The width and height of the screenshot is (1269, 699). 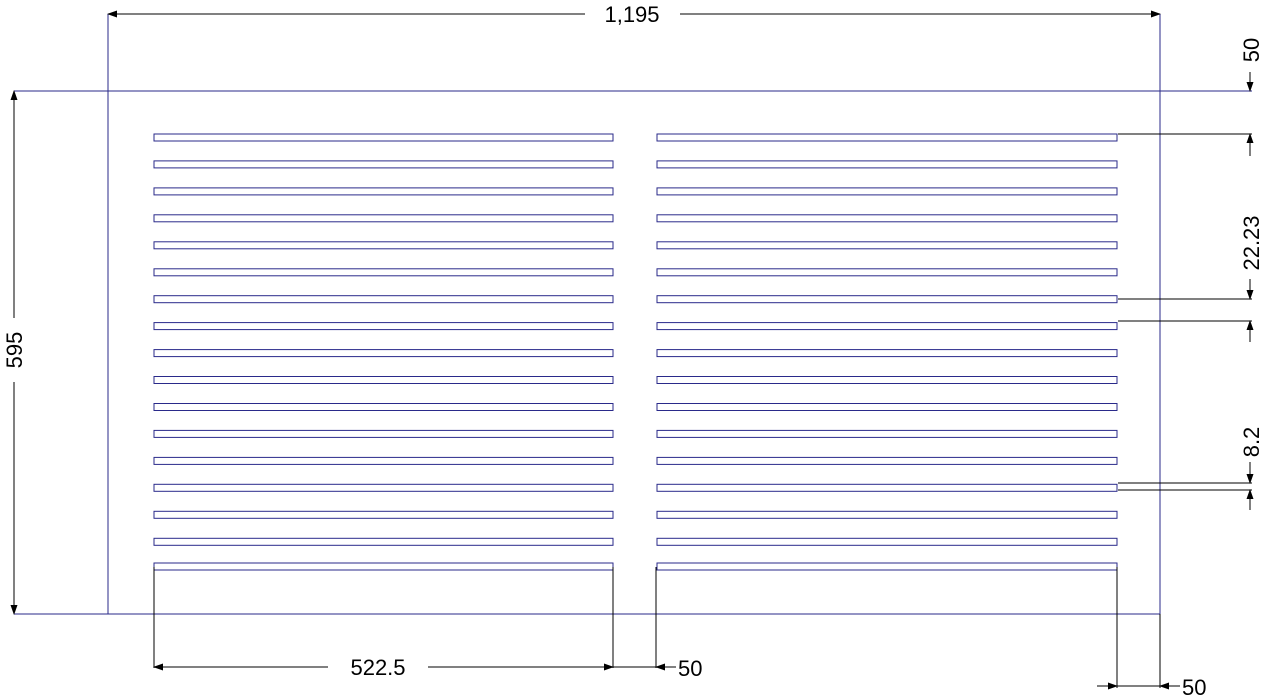 What do you see at coordinates (1251, 442) in the screenshot?
I see `dimension-label-slot-height: 8.2` at bounding box center [1251, 442].